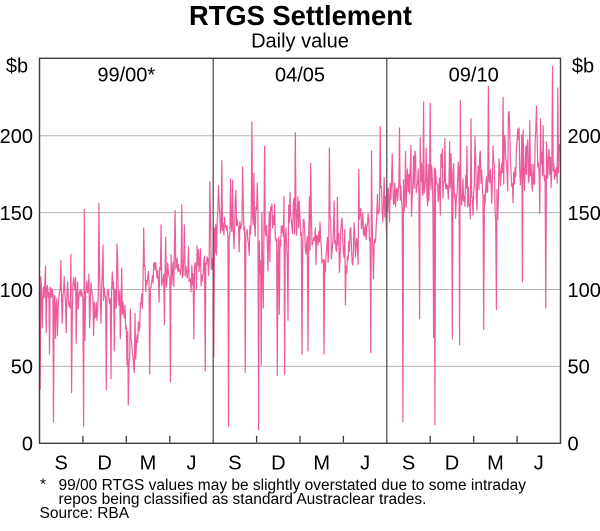  I want to click on svg-text: 04/05, so click(300, 76).